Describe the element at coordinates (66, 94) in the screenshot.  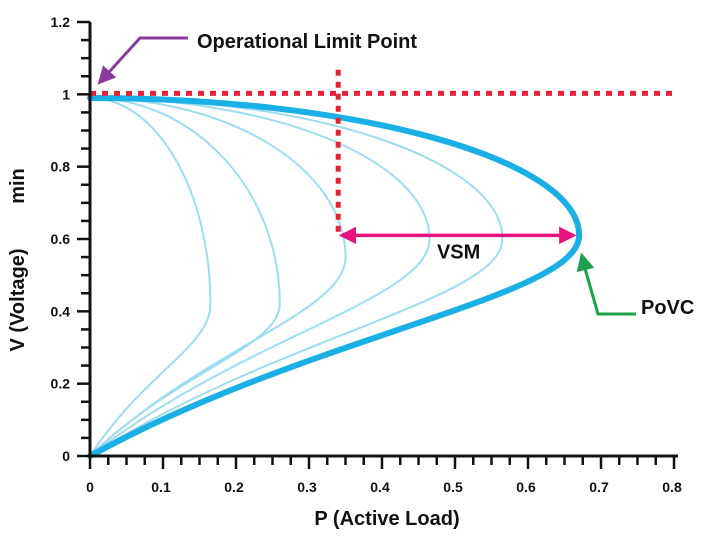
I see `y-tick-label: 1` at that location.